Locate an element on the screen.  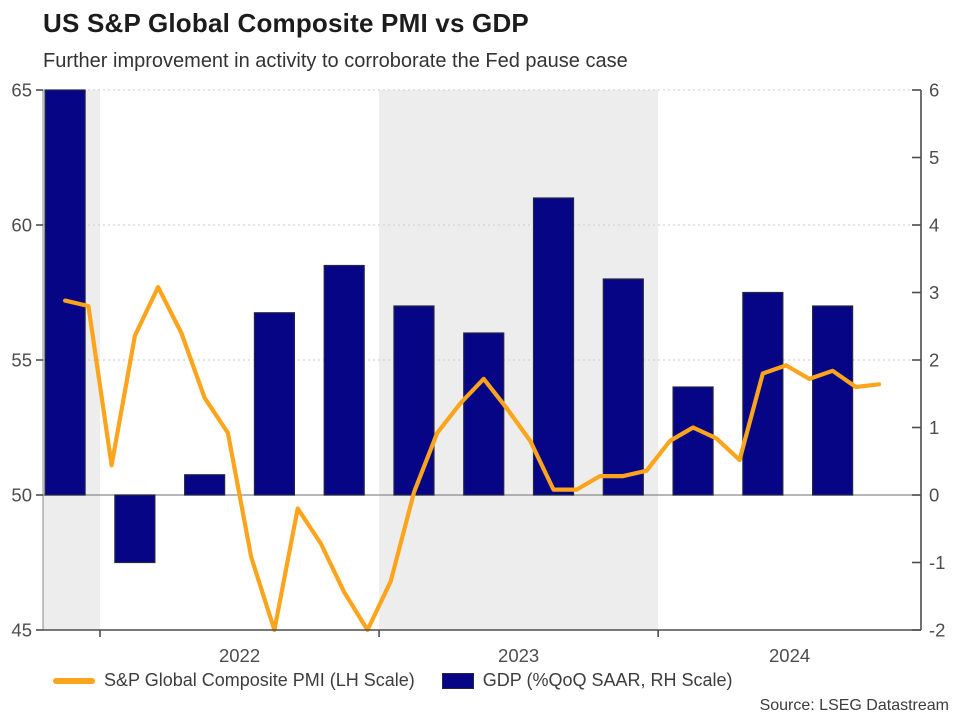
right-axis-tick-label: 1 is located at coordinates (934, 427).